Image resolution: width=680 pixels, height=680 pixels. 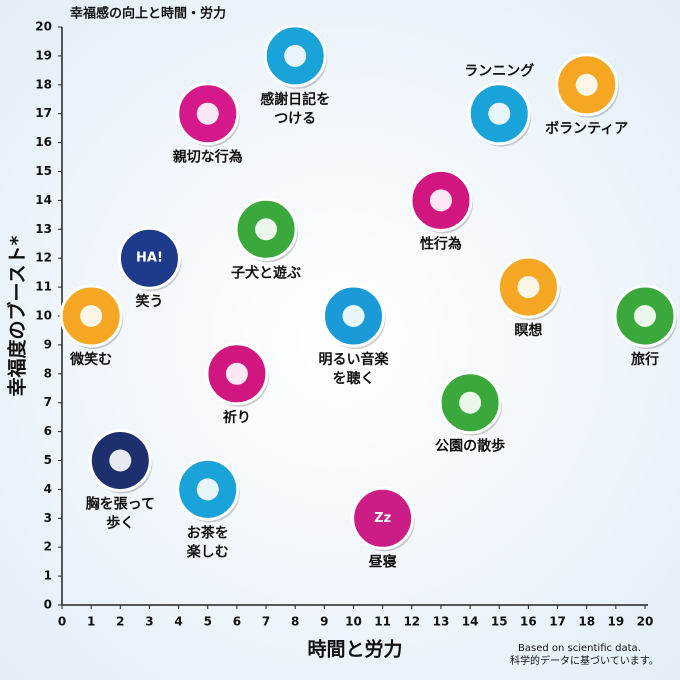 What do you see at coordinates (48, 402) in the screenshot?
I see `y-tick-label: 7` at bounding box center [48, 402].